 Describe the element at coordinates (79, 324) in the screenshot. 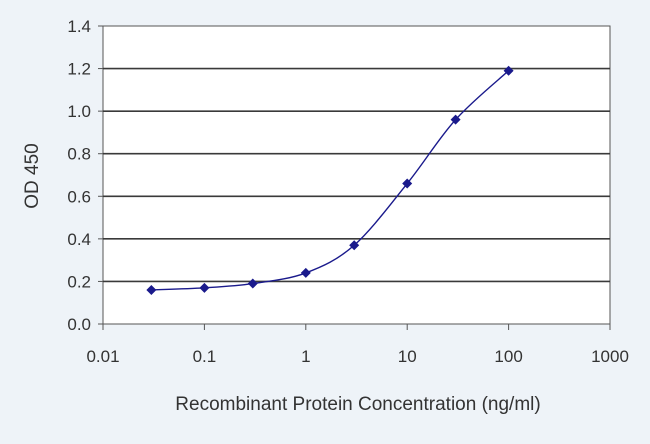

I see `y-tick-label: 0.0` at that location.